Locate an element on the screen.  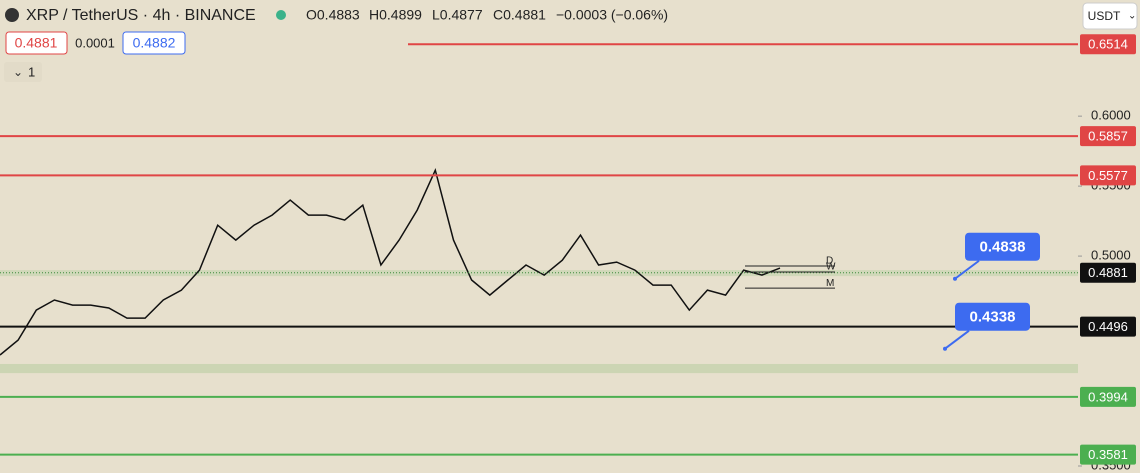
symbol-icon is located at coordinates (12, 15).